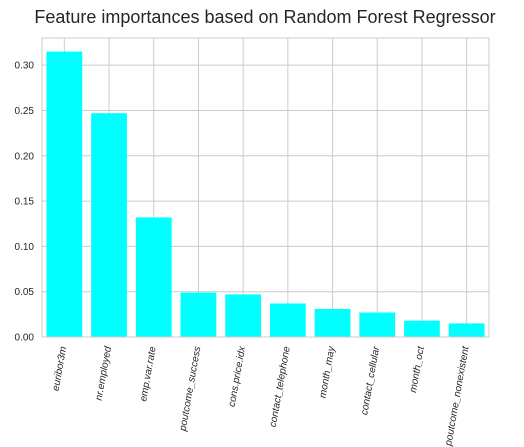 The height and width of the screenshot is (447, 524). I want to click on x-tick-label: poutcome_success, so click(191, 389).